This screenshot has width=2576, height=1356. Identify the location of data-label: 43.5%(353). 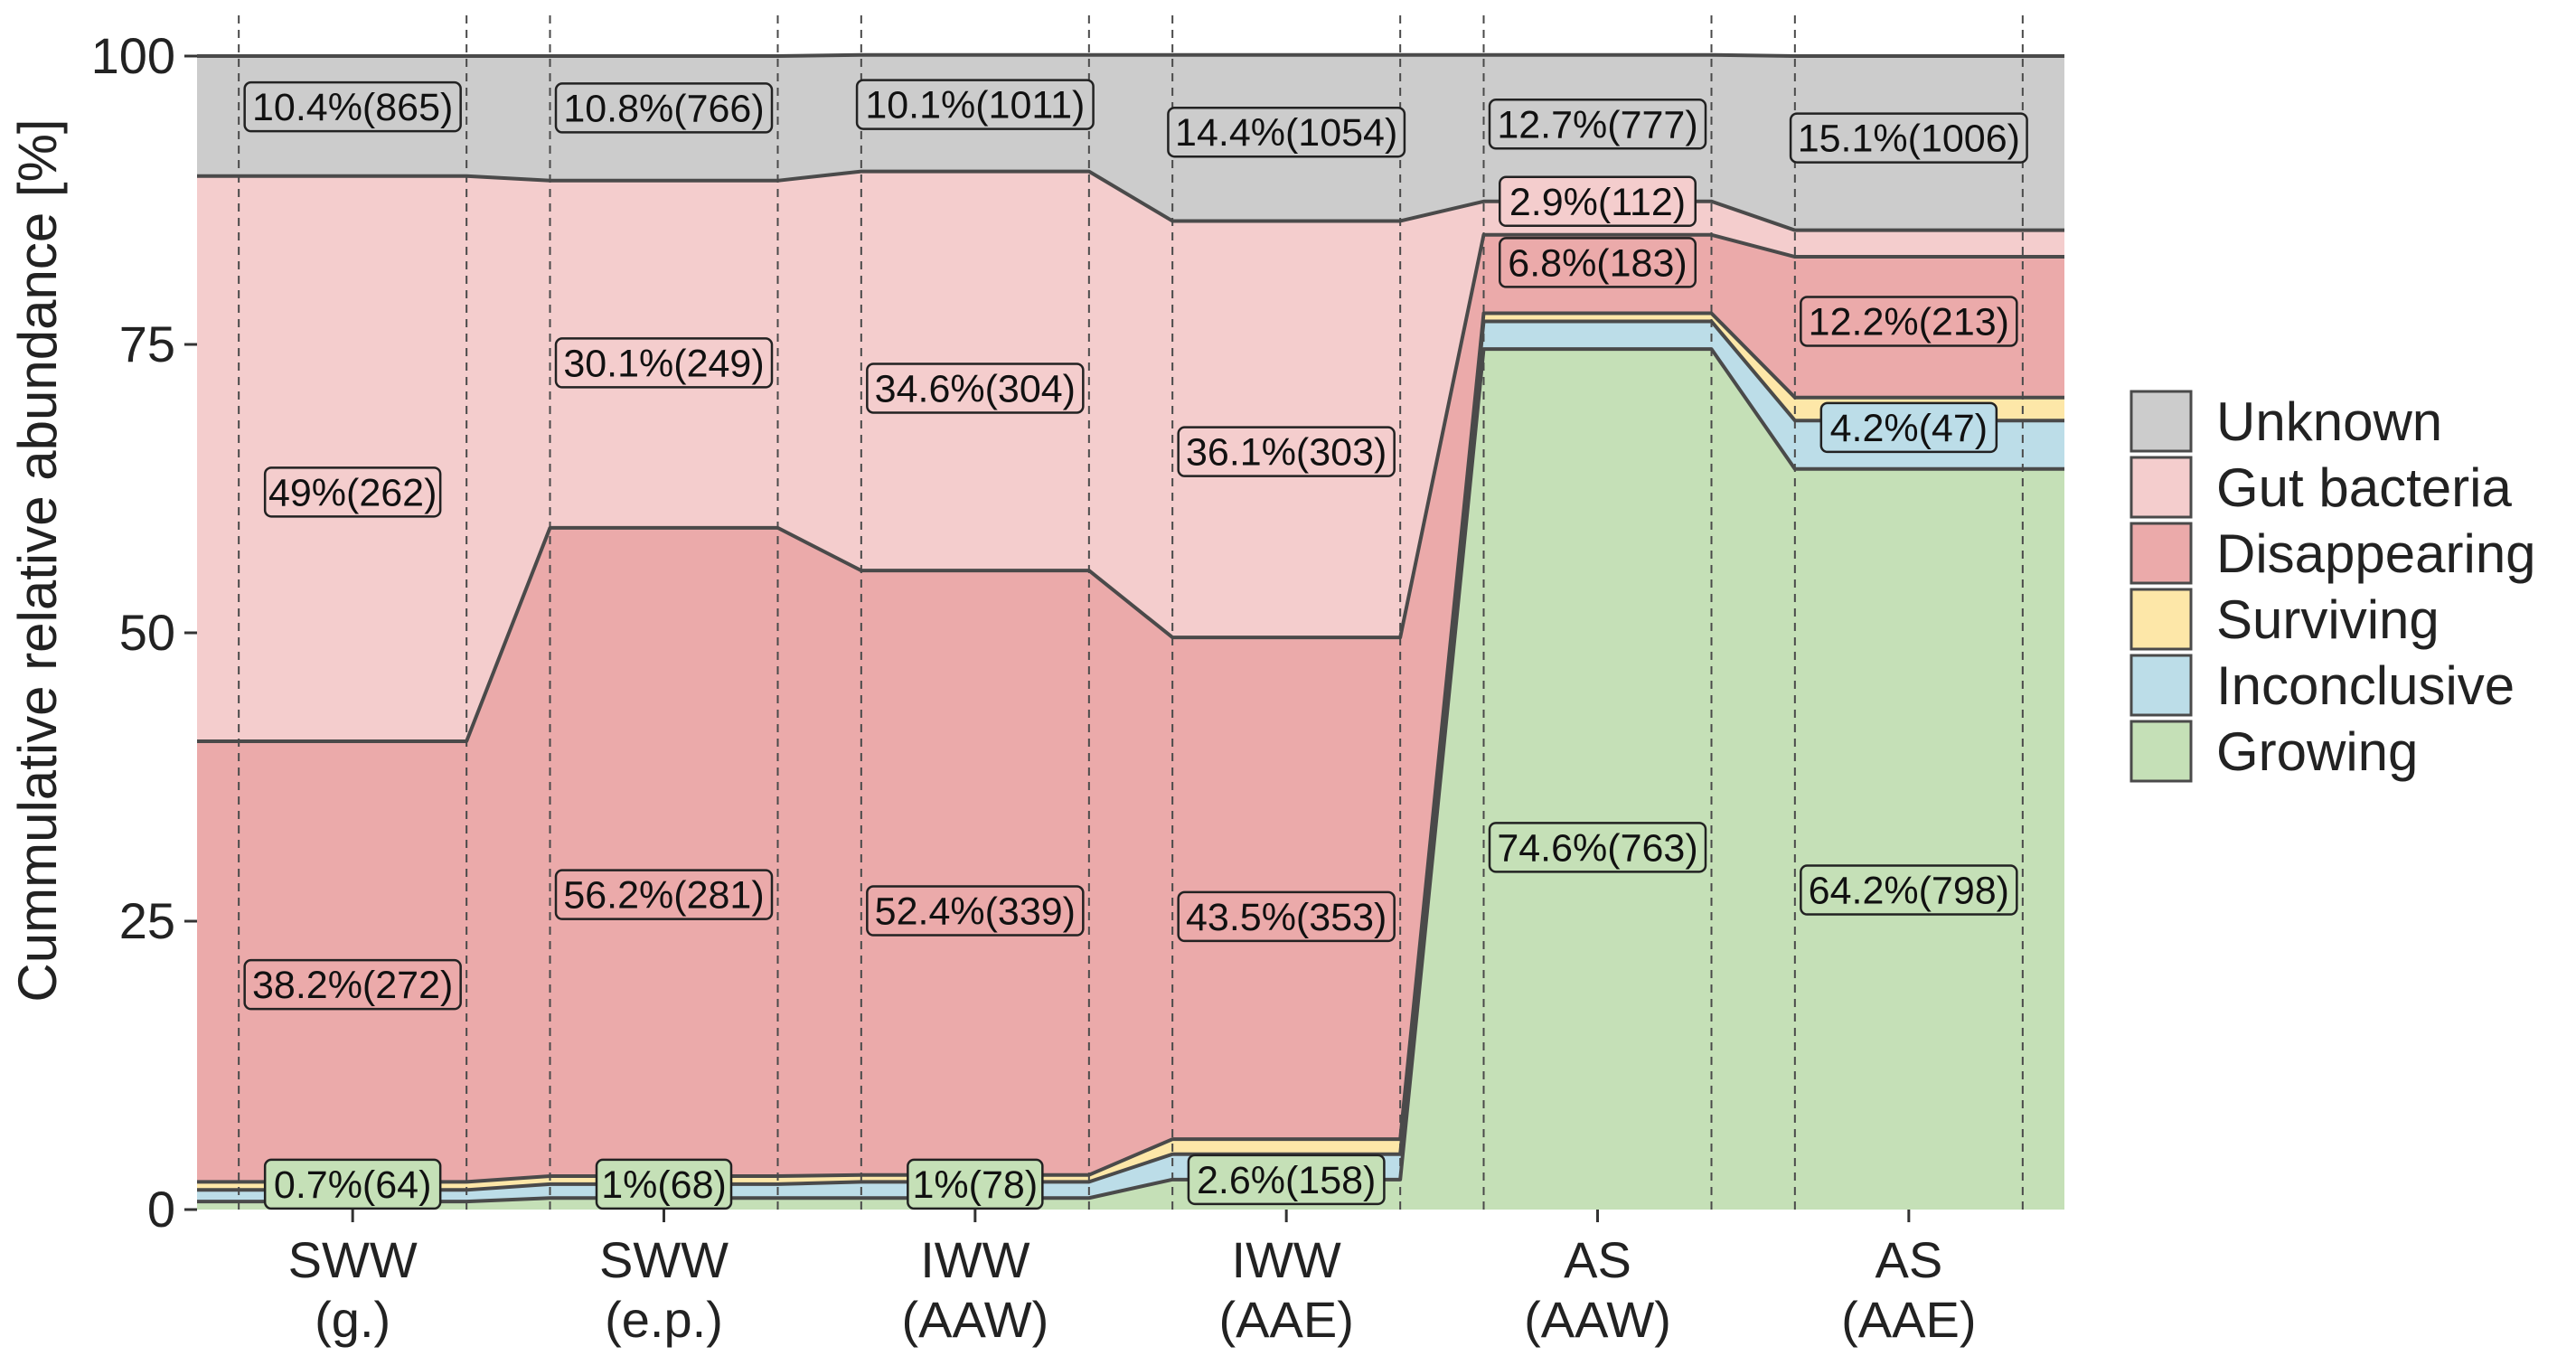
(1287, 916).